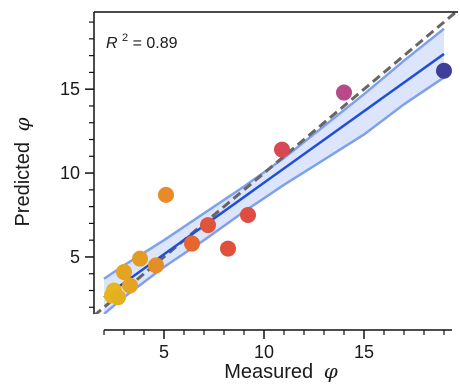  What do you see at coordinates (155, 43) in the screenshot?
I see `r-squared-value: = 0.89` at bounding box center [155, 43].